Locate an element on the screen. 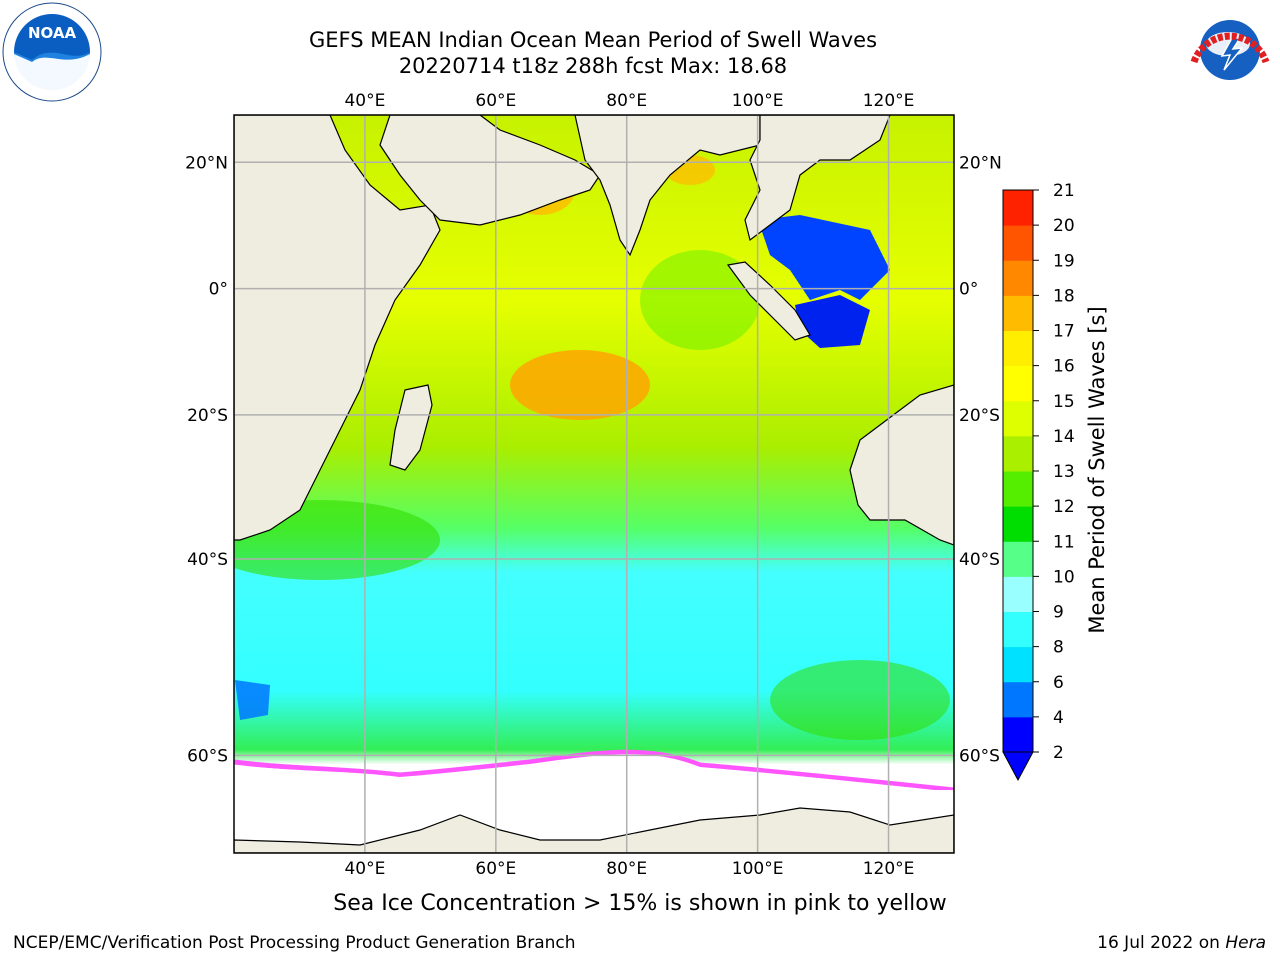 The image size is (1280, 960). antarctica-land is located at coordinates (594, 830).